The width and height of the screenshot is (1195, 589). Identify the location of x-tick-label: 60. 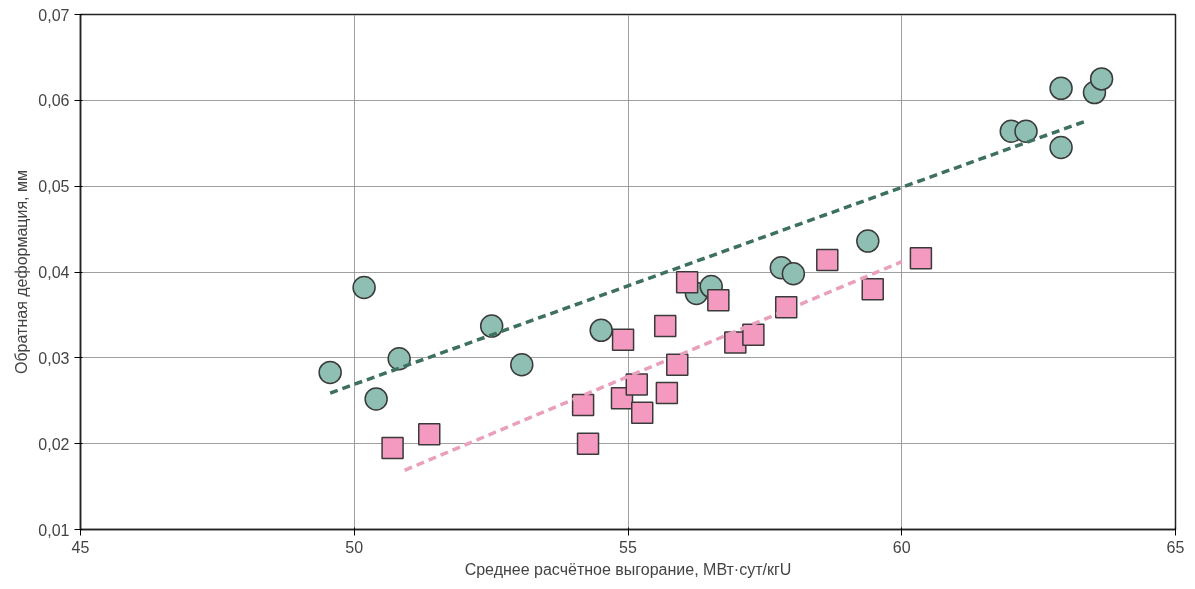
(901, 547).